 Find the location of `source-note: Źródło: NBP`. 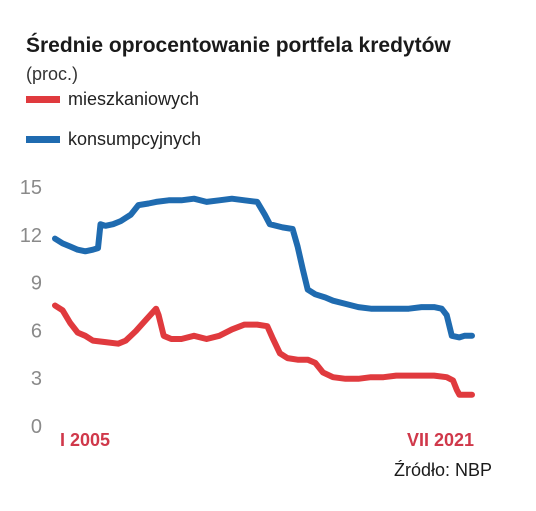

source-note: Źródło: NBP is located at coordinates (443, 470).